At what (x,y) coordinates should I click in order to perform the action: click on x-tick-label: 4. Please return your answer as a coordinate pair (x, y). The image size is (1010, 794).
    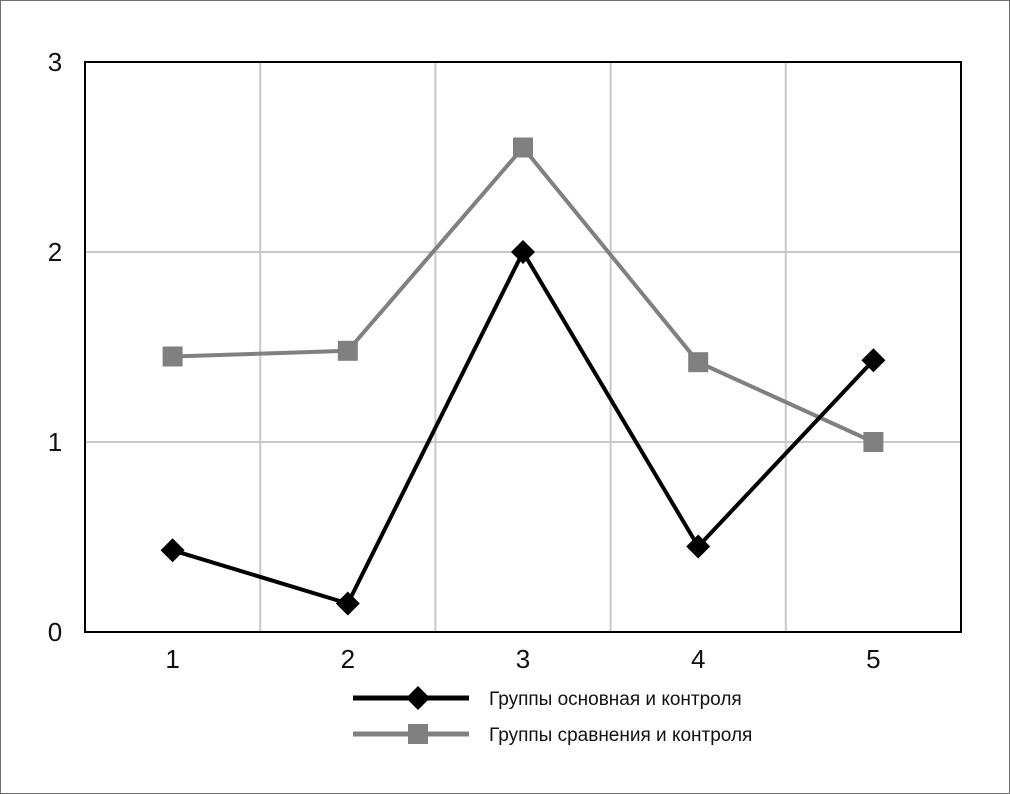
    Looking at the image, I should click on (698, 659).